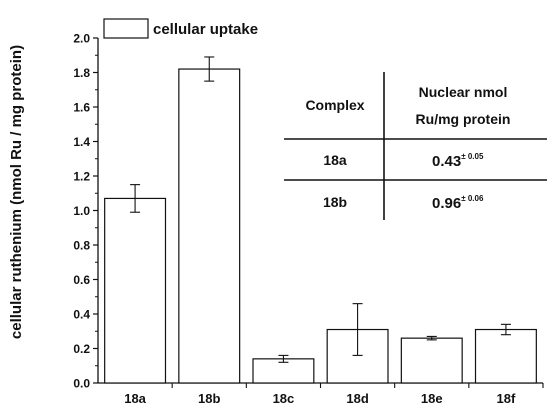 Image resolution: width=548 pixels, height=414 pixels. What do you see at coordinates (209, 398) in the screenshot?
I see `x-tick-label: 18b` at bounding box center [209, 398].